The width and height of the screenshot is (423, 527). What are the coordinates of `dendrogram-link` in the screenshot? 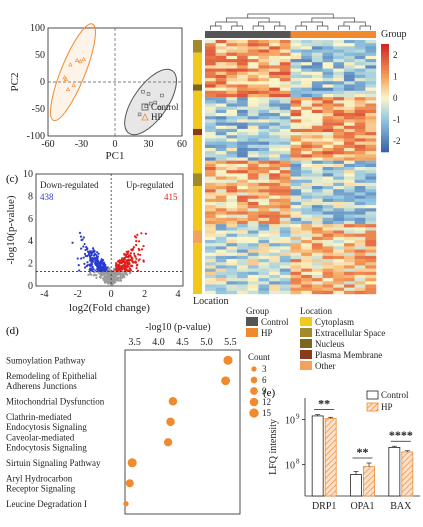 It's located at (280, 27).